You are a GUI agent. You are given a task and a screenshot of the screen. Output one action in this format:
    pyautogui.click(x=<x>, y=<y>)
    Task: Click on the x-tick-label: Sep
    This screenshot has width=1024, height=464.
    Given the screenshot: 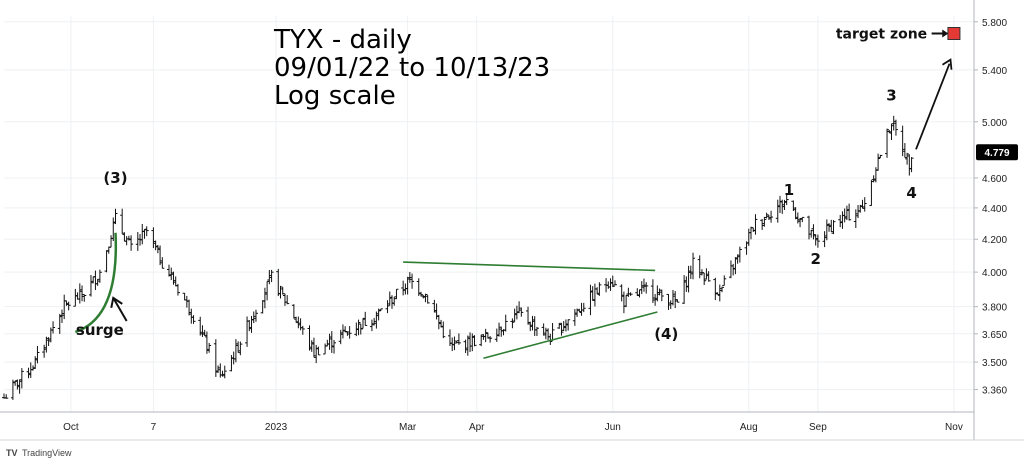 What is the action you would take?
    pyautogui.click(x=818, y=427)
    